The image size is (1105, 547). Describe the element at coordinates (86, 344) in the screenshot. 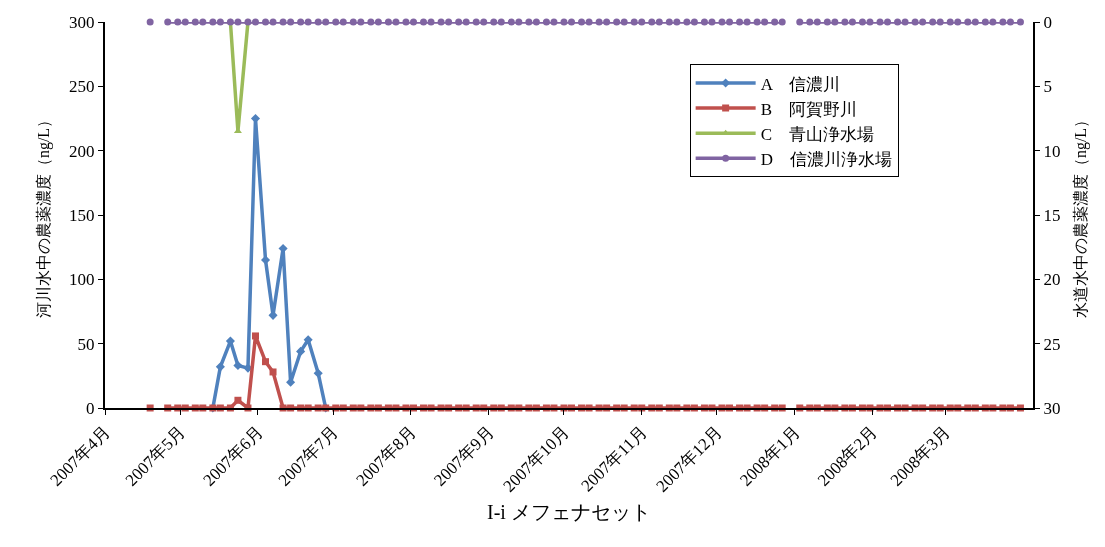

I see `y-tick-label: 50` at that location.